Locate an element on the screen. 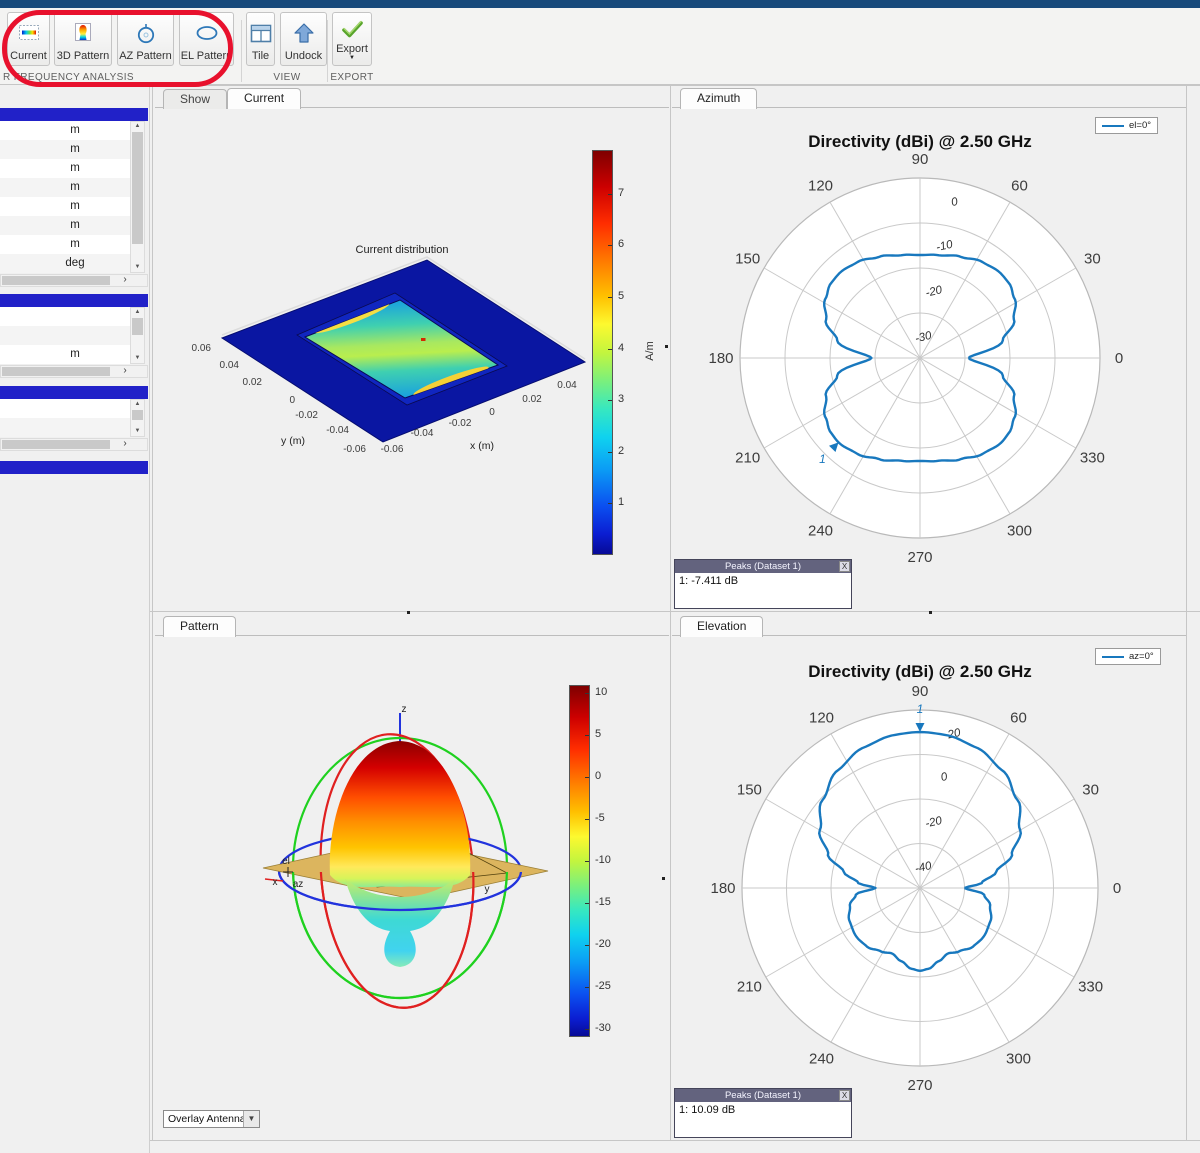  axis-label-el: el is located at coordinates (286, 861).